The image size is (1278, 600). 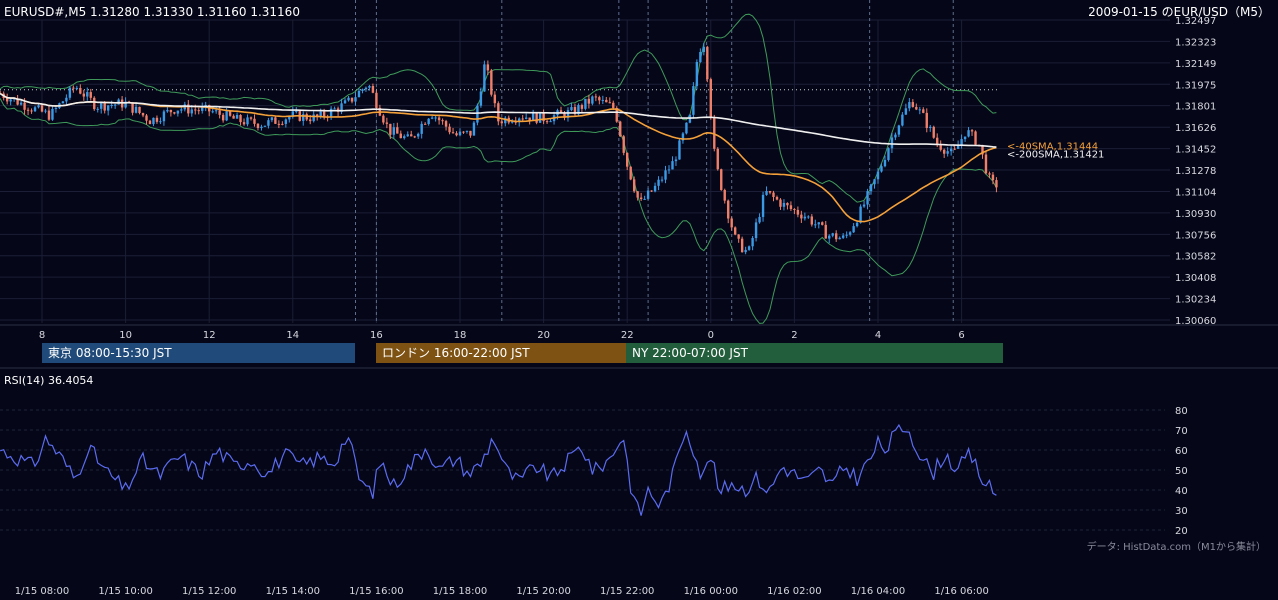 I want to click on session-bar-ny: NY 22:00-07:00 JST, so click(x=814, y=353).